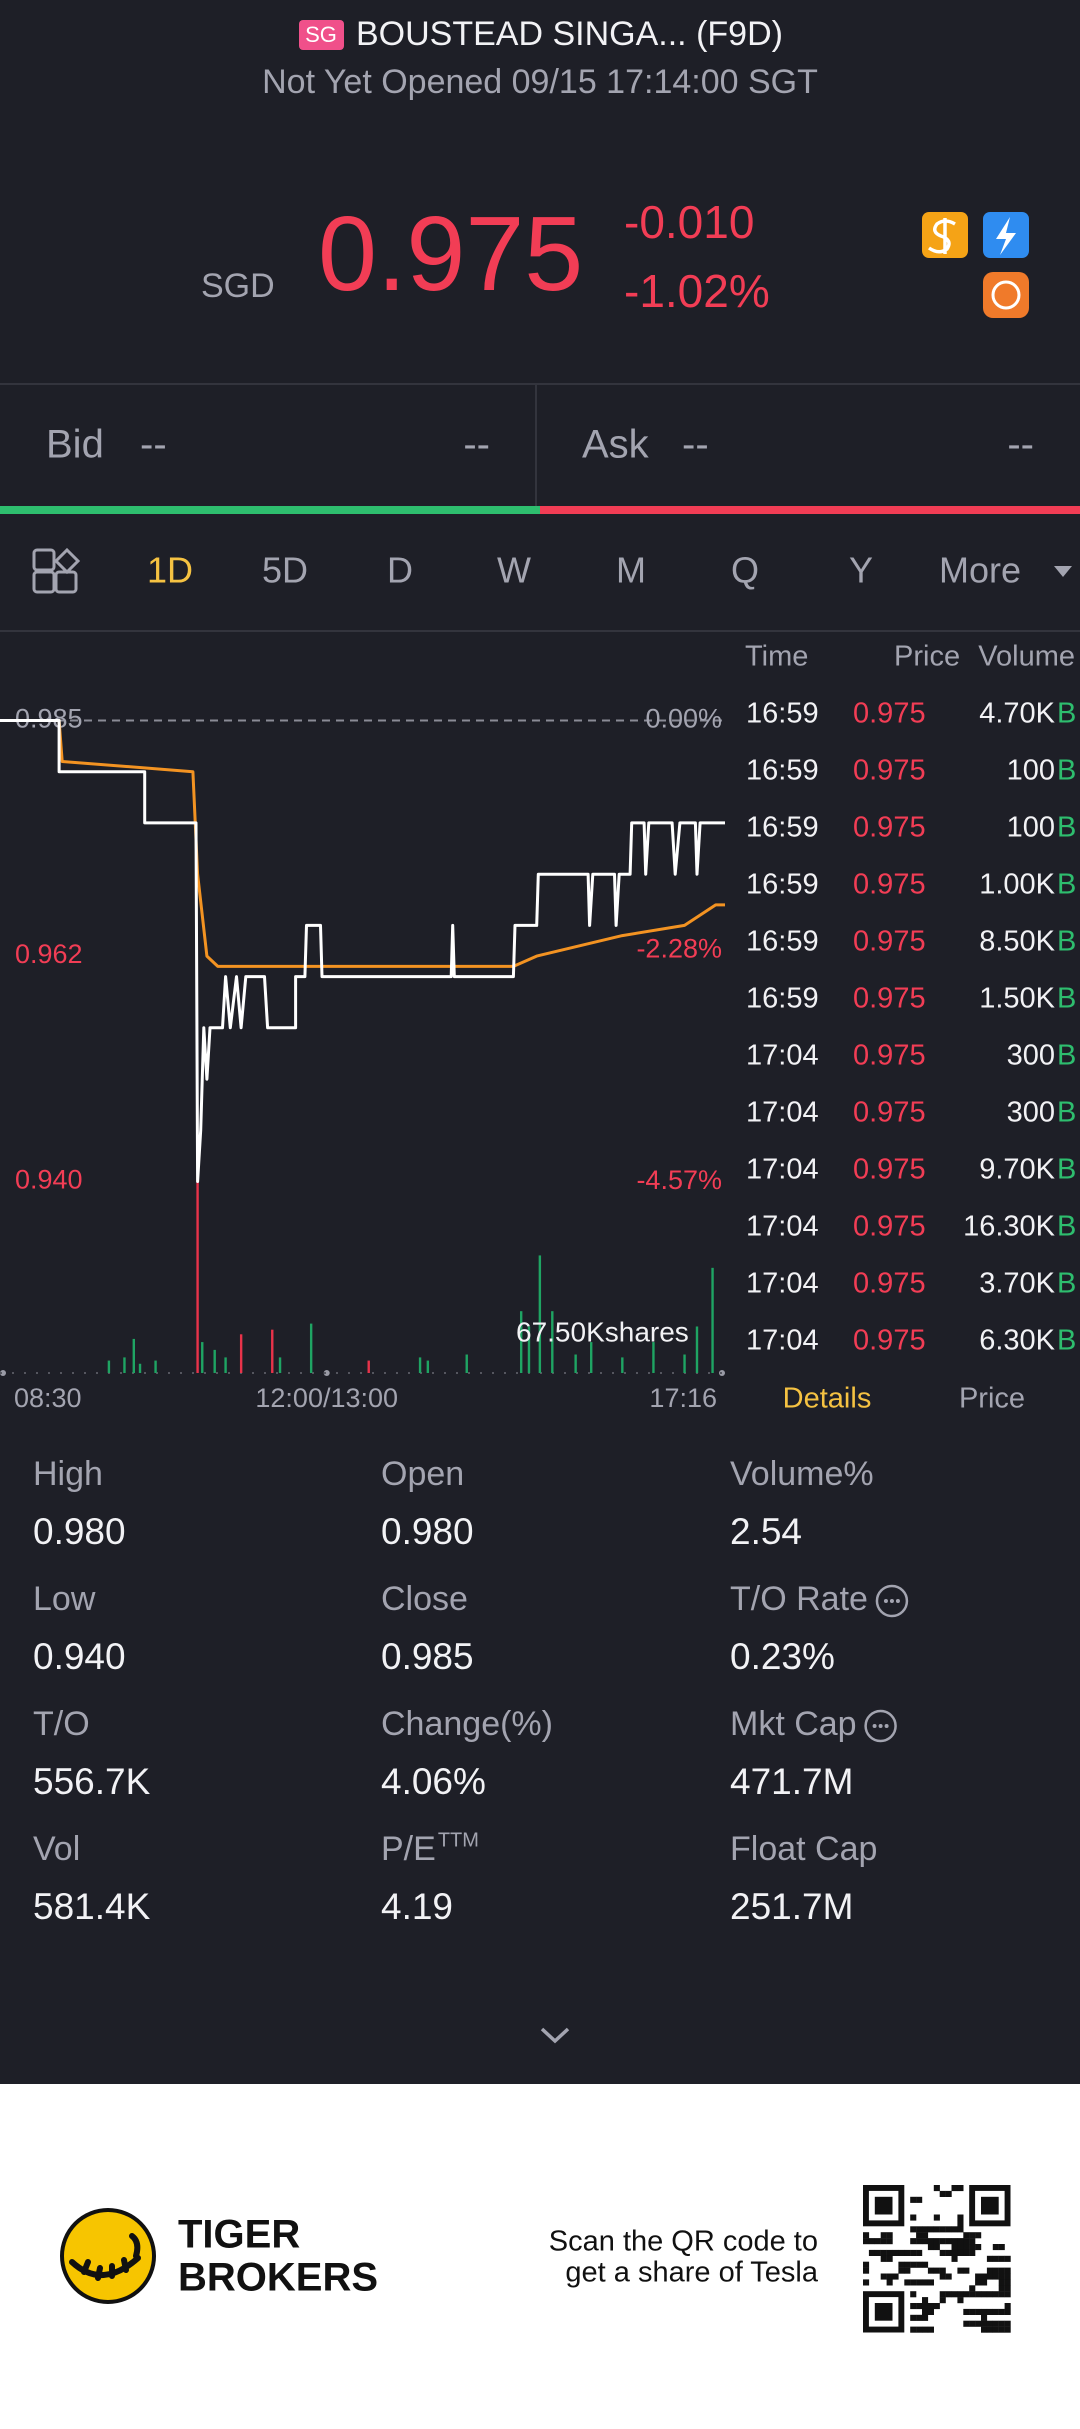 This screenshot has height=2429, width=1080. I want to click on trade-header: Volume, so click(1026, 657).